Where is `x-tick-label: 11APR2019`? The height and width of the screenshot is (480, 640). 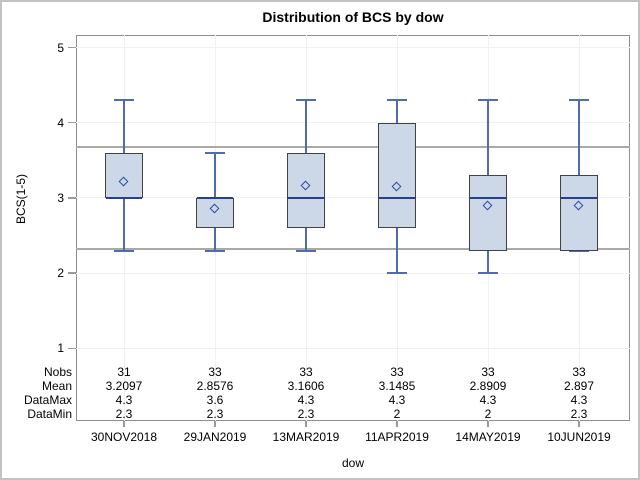
x-tick-label: 11APR2019 is located at coordinates (397, 437).